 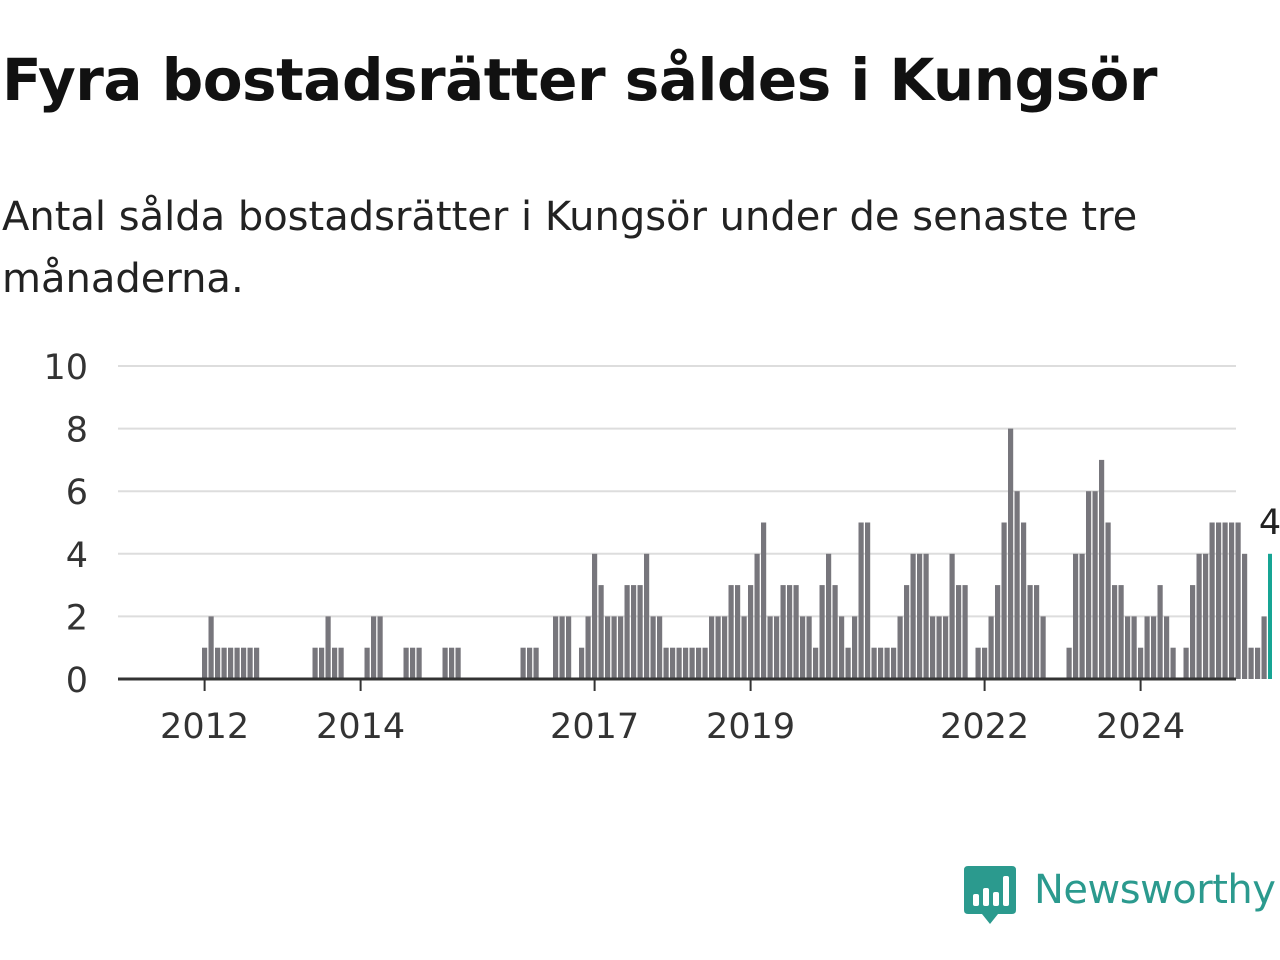 What do you see at coordinates (580, 80) in the screenshot?
I see `chart-title: Fyra bostadsrätter såldes i Kungsör` at bounding box center [580, 80].